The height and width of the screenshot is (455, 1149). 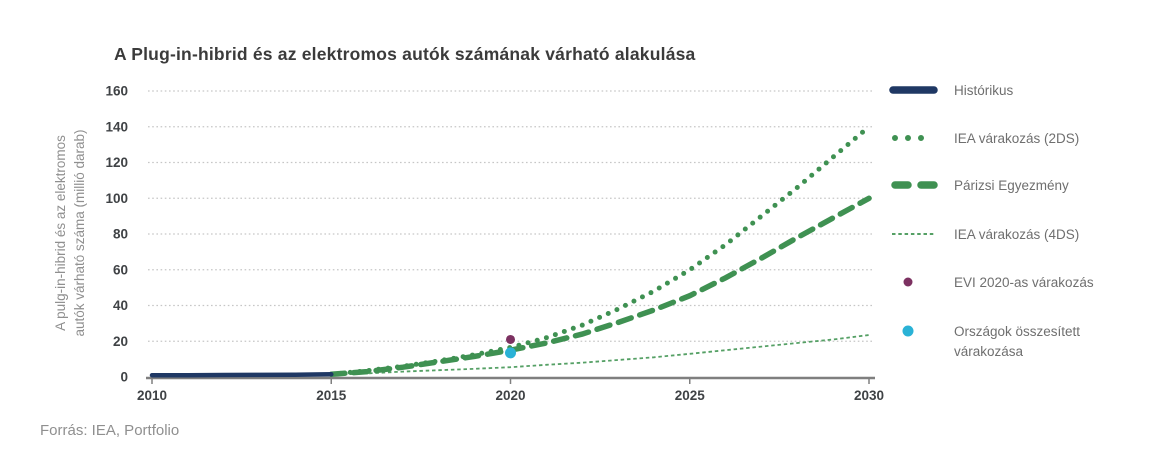 I want to click on legend-label: EVI 2020-as várakozás, so click(x=1024, y=282).